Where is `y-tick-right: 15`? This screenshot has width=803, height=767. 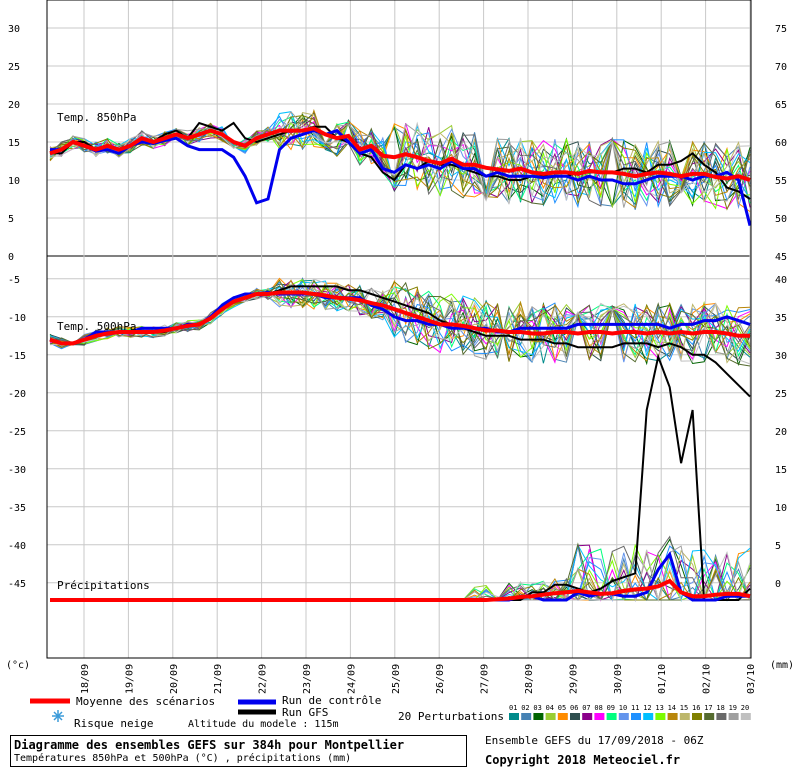
y-tick-right: 15 is located at coordinates (781, 470).